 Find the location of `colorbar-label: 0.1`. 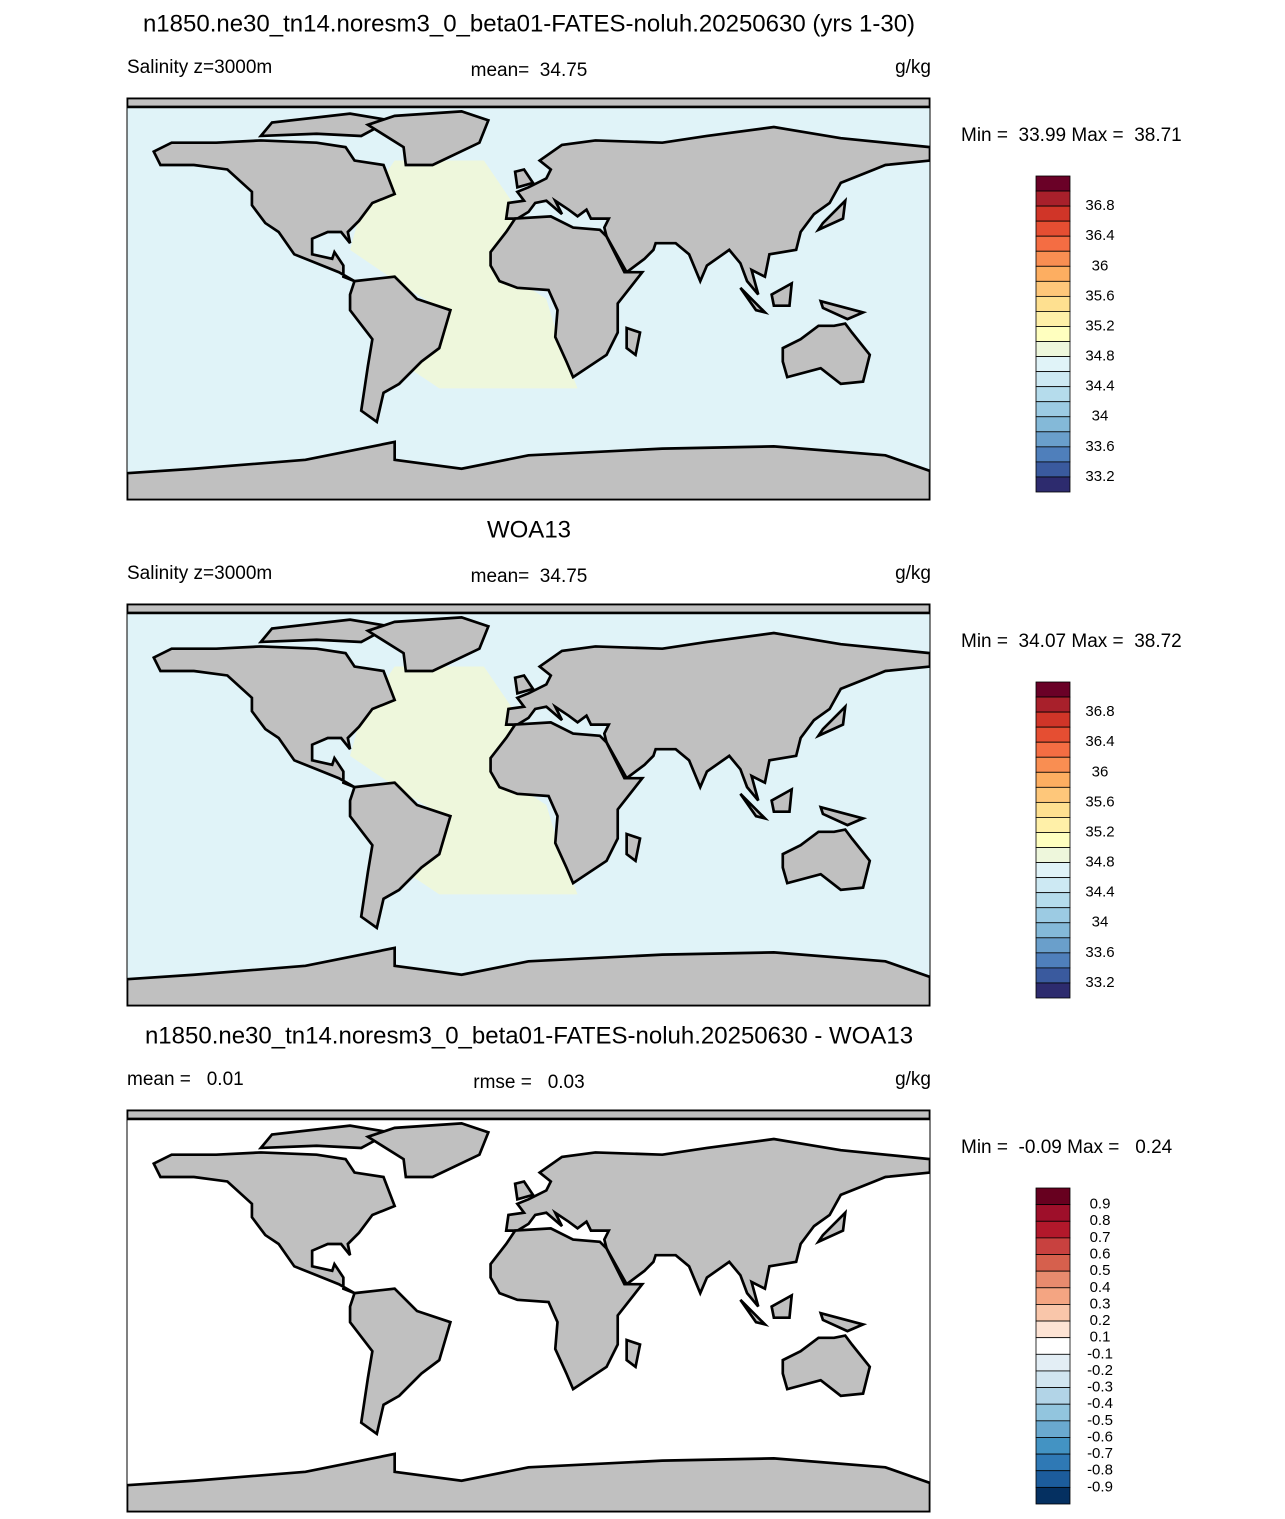

colorbar-label: 0.1 is located at coordinates (1100, 1337).